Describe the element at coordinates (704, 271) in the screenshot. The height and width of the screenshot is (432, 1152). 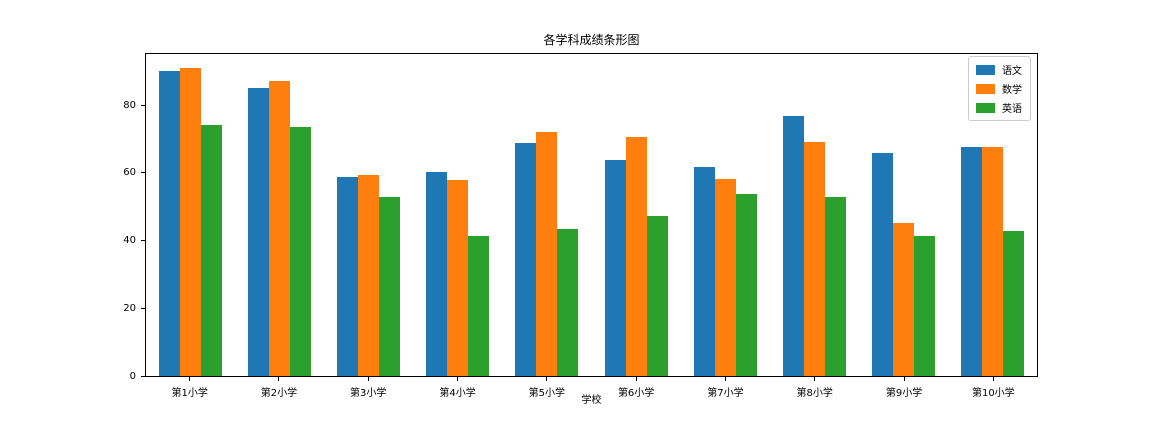
I see `bar-语文-第7小学` at that location.